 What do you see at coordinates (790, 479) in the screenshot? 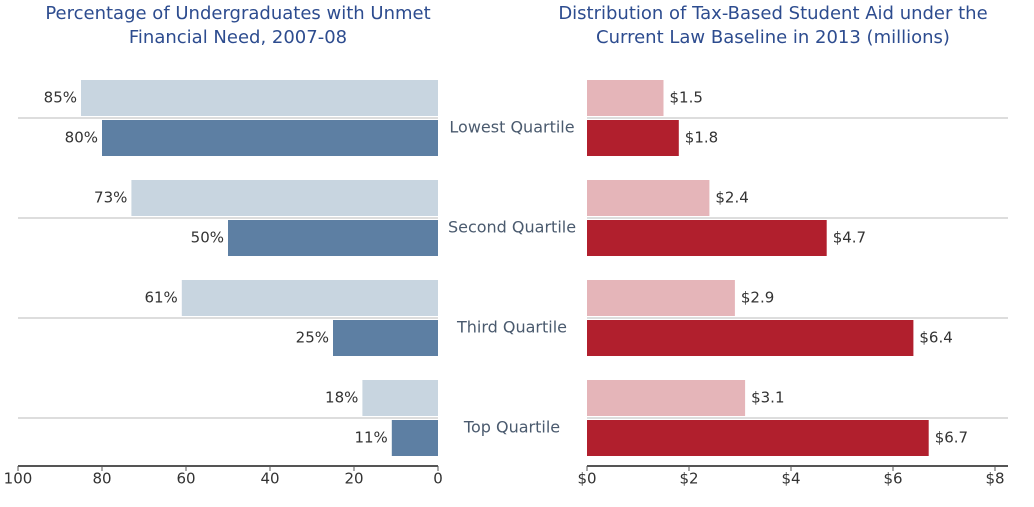
I see `x-tick-label: $4` at bounding box center [790, 479].